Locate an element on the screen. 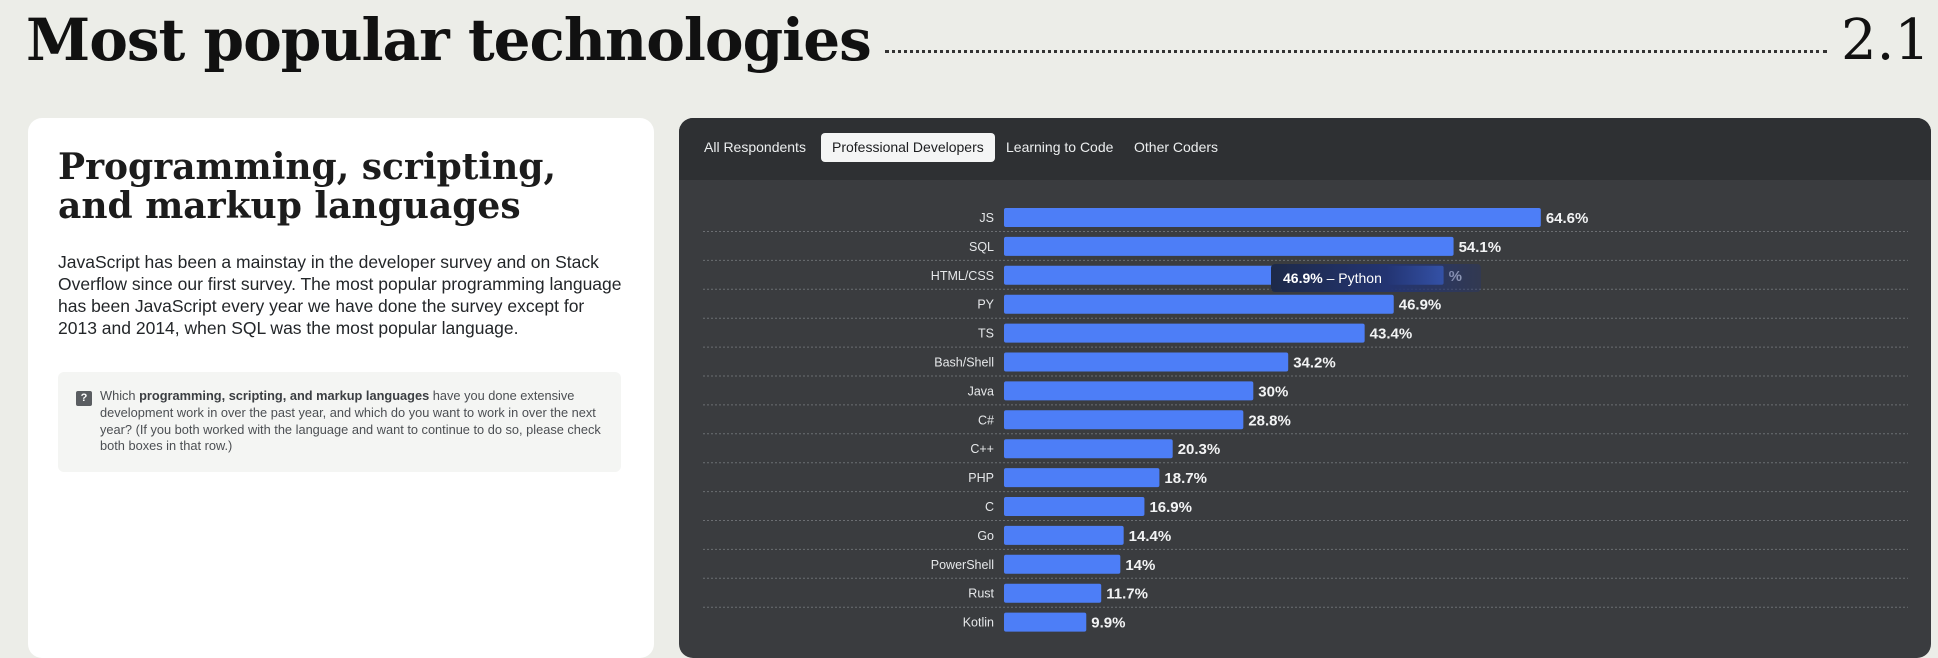  tab-professional-developers: Professional Developers is located at coordinates (908, 147).